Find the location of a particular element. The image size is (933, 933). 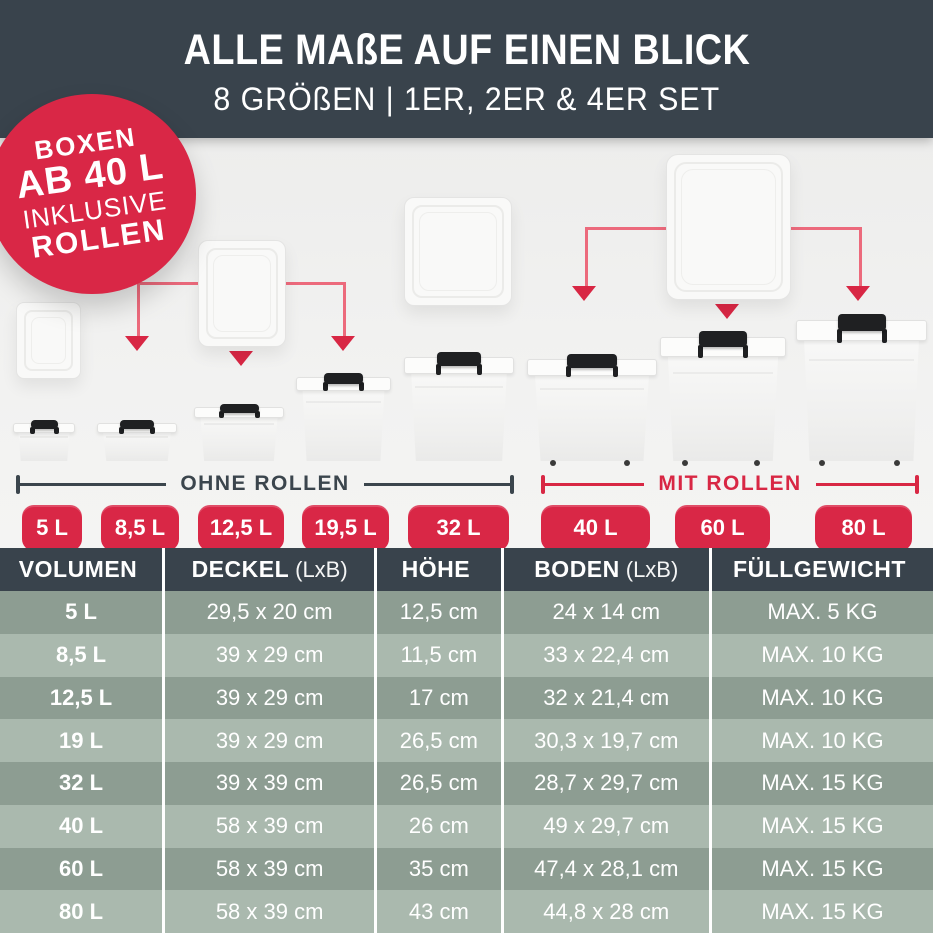

box-illustration-box-19l is located at coordinates (343, 417).